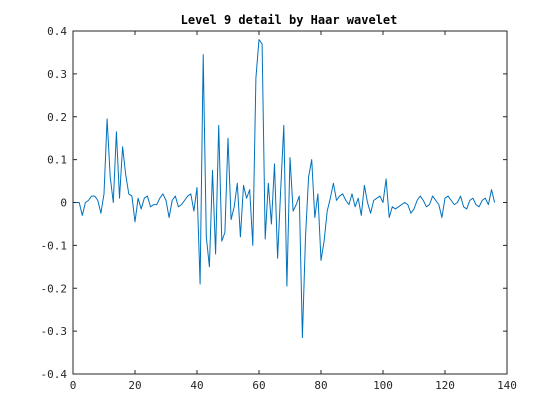  Describe the element at coordinates (54, 331) in the screenshot. I see `y-tick-label: -0.3` at that location.